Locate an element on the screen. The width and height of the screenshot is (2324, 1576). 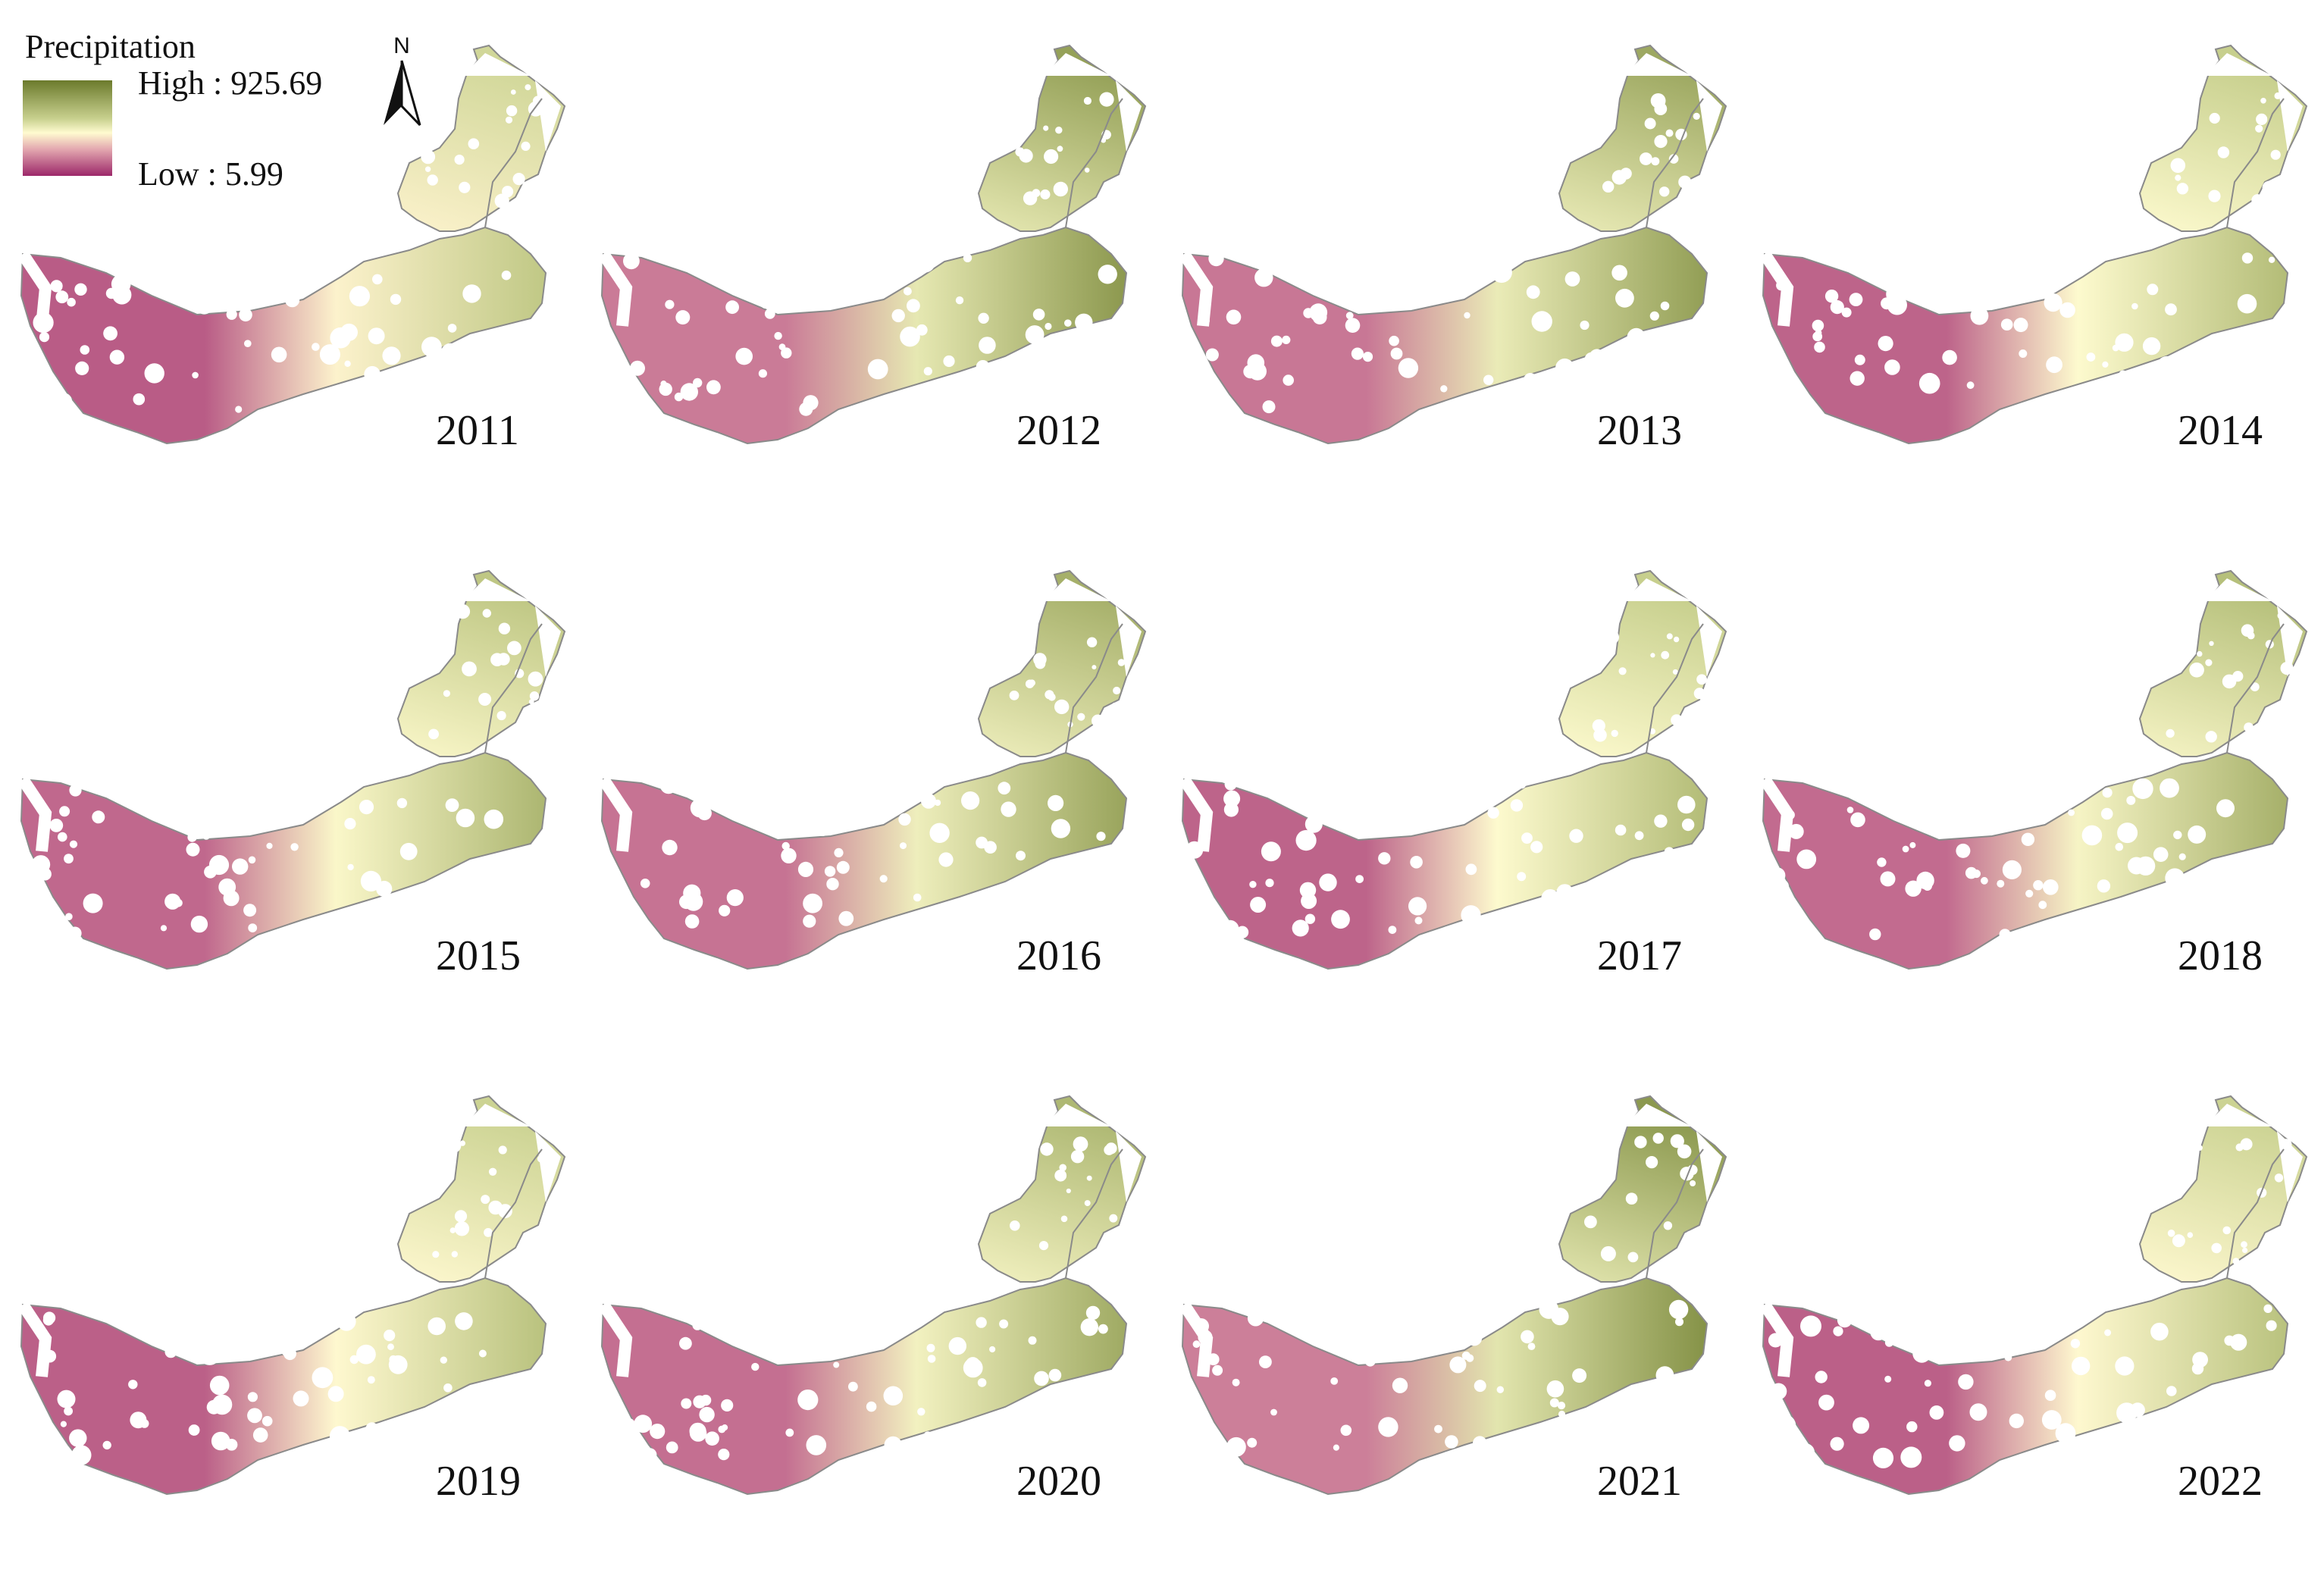
year-label: 2015 is located at coordinates (478, 955).